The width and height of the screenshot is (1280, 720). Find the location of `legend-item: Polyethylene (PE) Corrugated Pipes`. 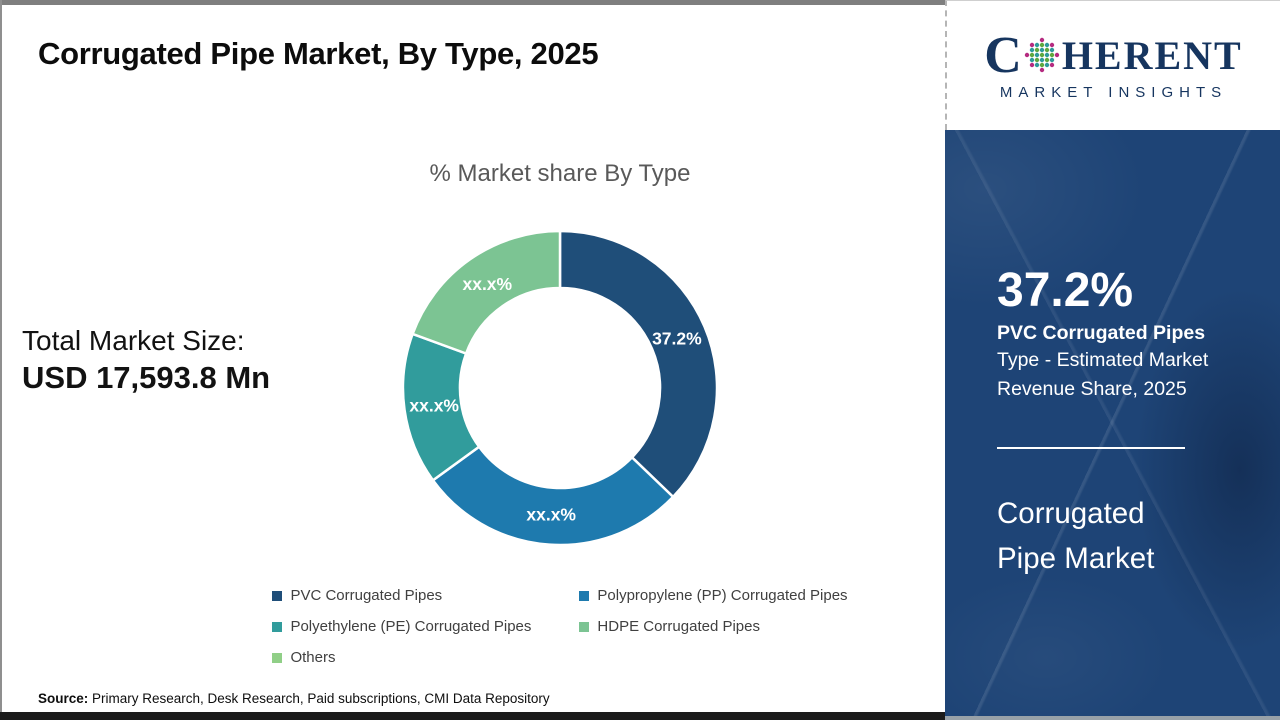

legend-item: Polyethylene (PE) Corrugated Pipes is located at coordinates (401, 626).